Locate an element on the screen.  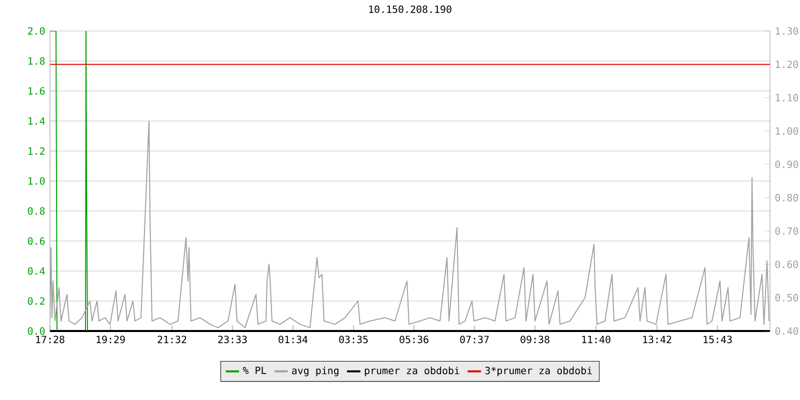
legend-label: 3*prumer za obdobi is located at coordinates (538, 371).